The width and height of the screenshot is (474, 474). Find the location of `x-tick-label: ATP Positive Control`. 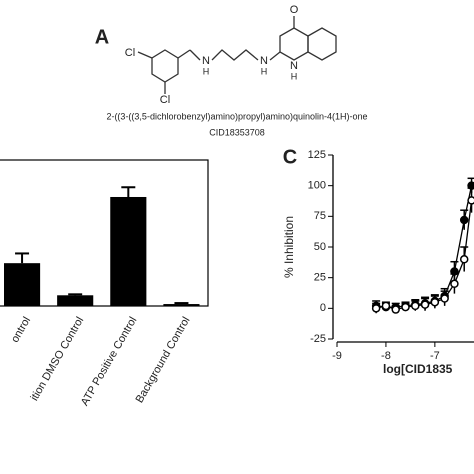

x-tick-label: ATP Positive Control is located at coordinates (109, 361).